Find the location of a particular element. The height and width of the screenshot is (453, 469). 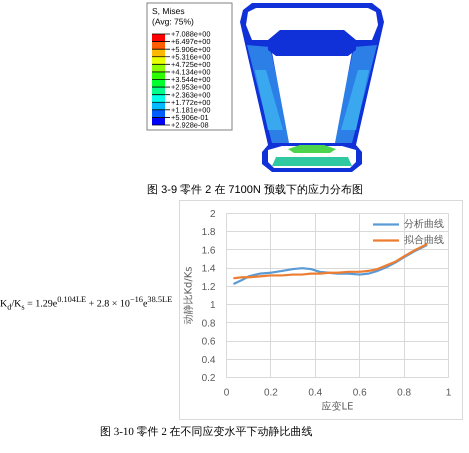

y-tick-label: 1.8 is located at coordinates (209, 232).